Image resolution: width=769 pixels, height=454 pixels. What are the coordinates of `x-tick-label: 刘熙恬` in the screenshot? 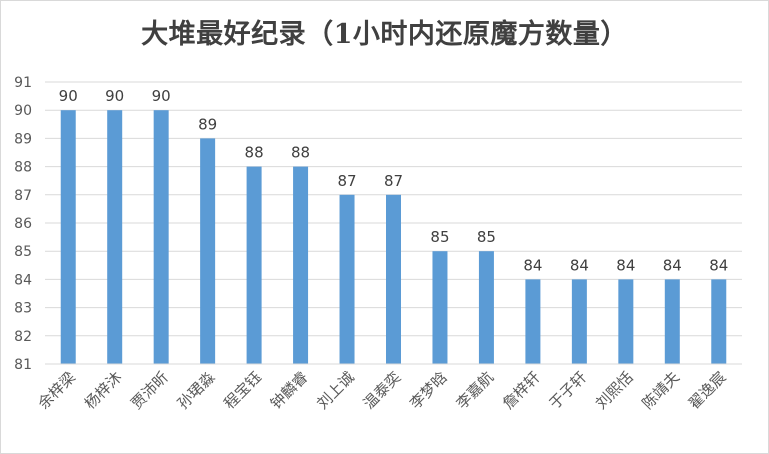 It's located at (614, 390).